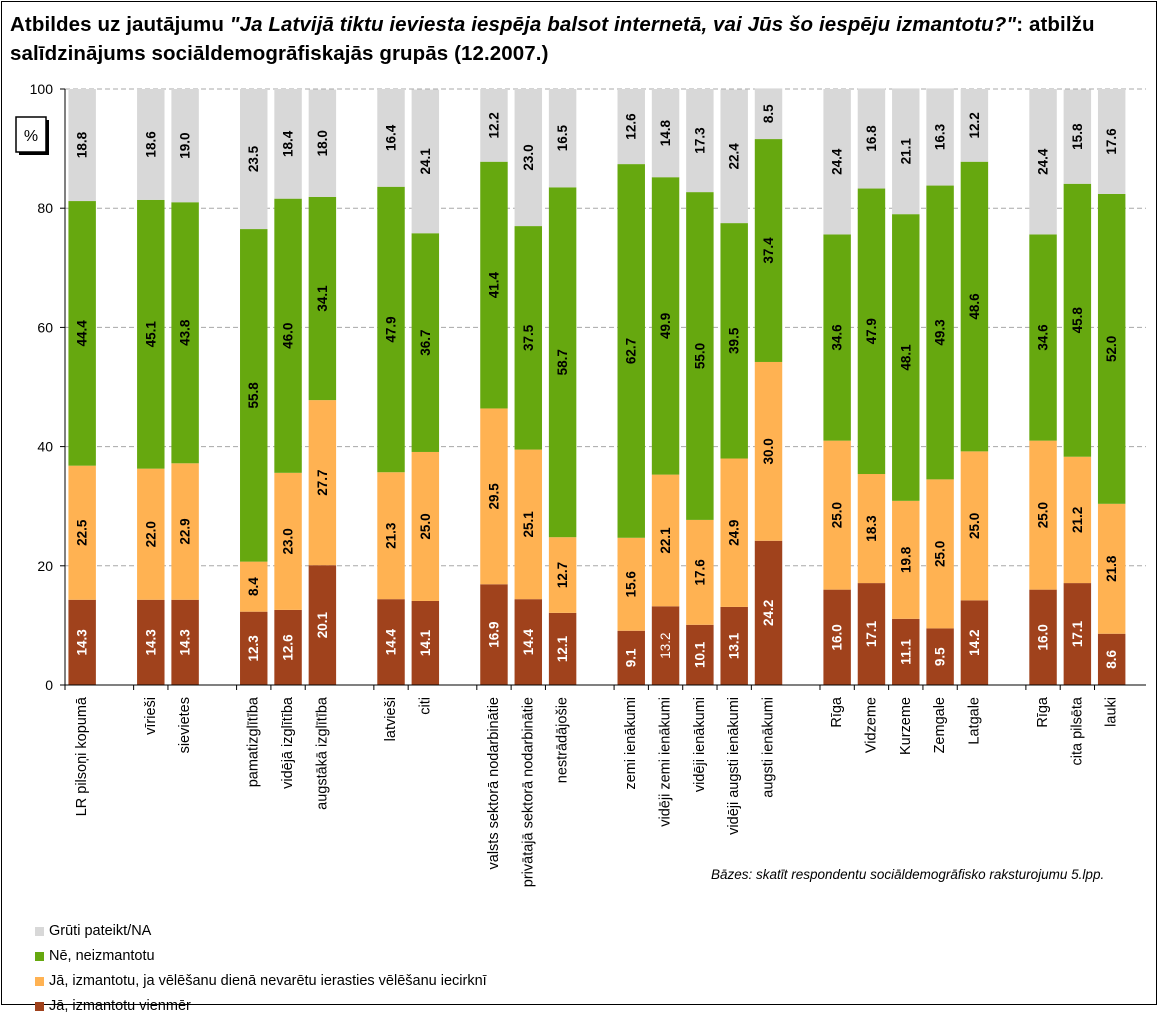 Image resolution: width=1161 pixels, height=1014 pixels. Describe the element at coordinates (1111, 659) in the screenshot. I see `data-label-vienmer-23: 8.6` at that location.